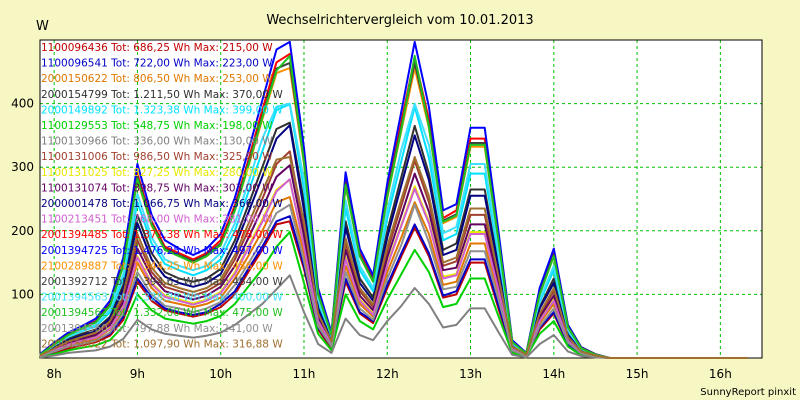 The width and height of the screenshot is (800, 400). I want to click on y-axis-ticks: 100 200 300 400, so click(22, 199).